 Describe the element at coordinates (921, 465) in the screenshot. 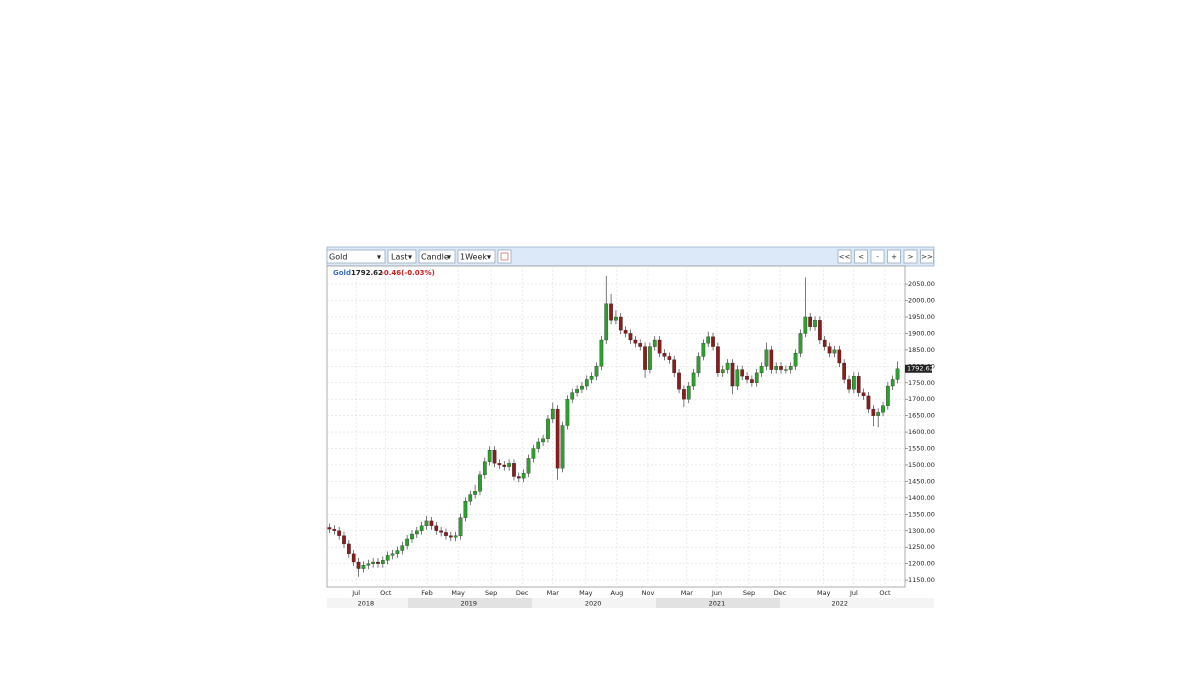

I see `y-tick-label: 1500.00` at that location.